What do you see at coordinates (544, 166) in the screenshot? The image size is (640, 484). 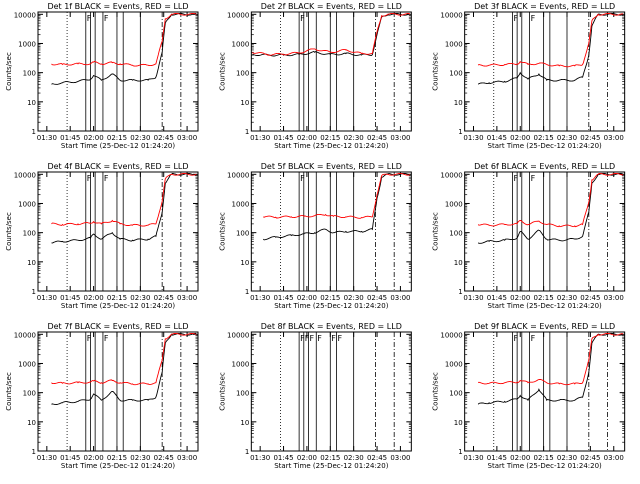 I see `panel-title: Det 6f BLACK = Events, RED = LLD` at bounding box center [544, 166].